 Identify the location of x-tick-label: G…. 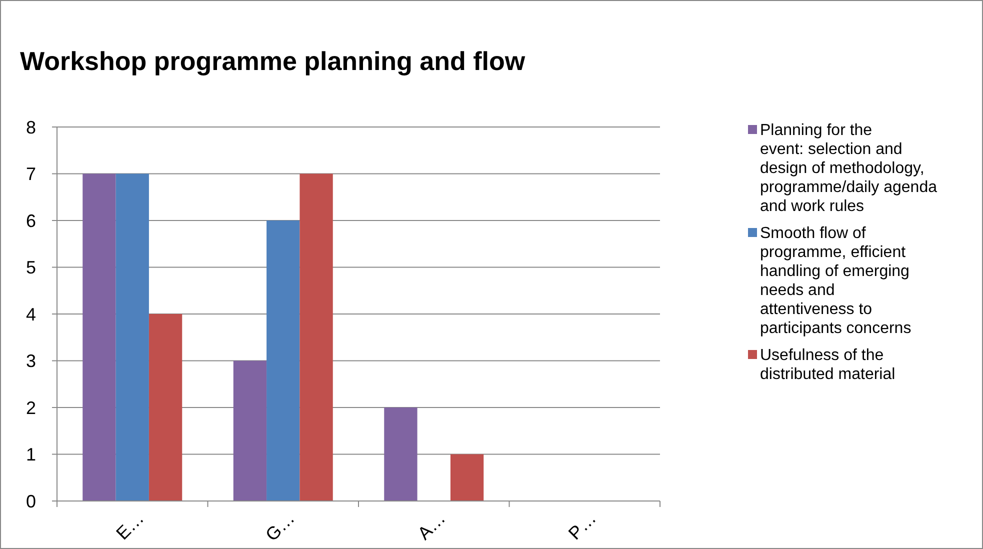
(280, 526).